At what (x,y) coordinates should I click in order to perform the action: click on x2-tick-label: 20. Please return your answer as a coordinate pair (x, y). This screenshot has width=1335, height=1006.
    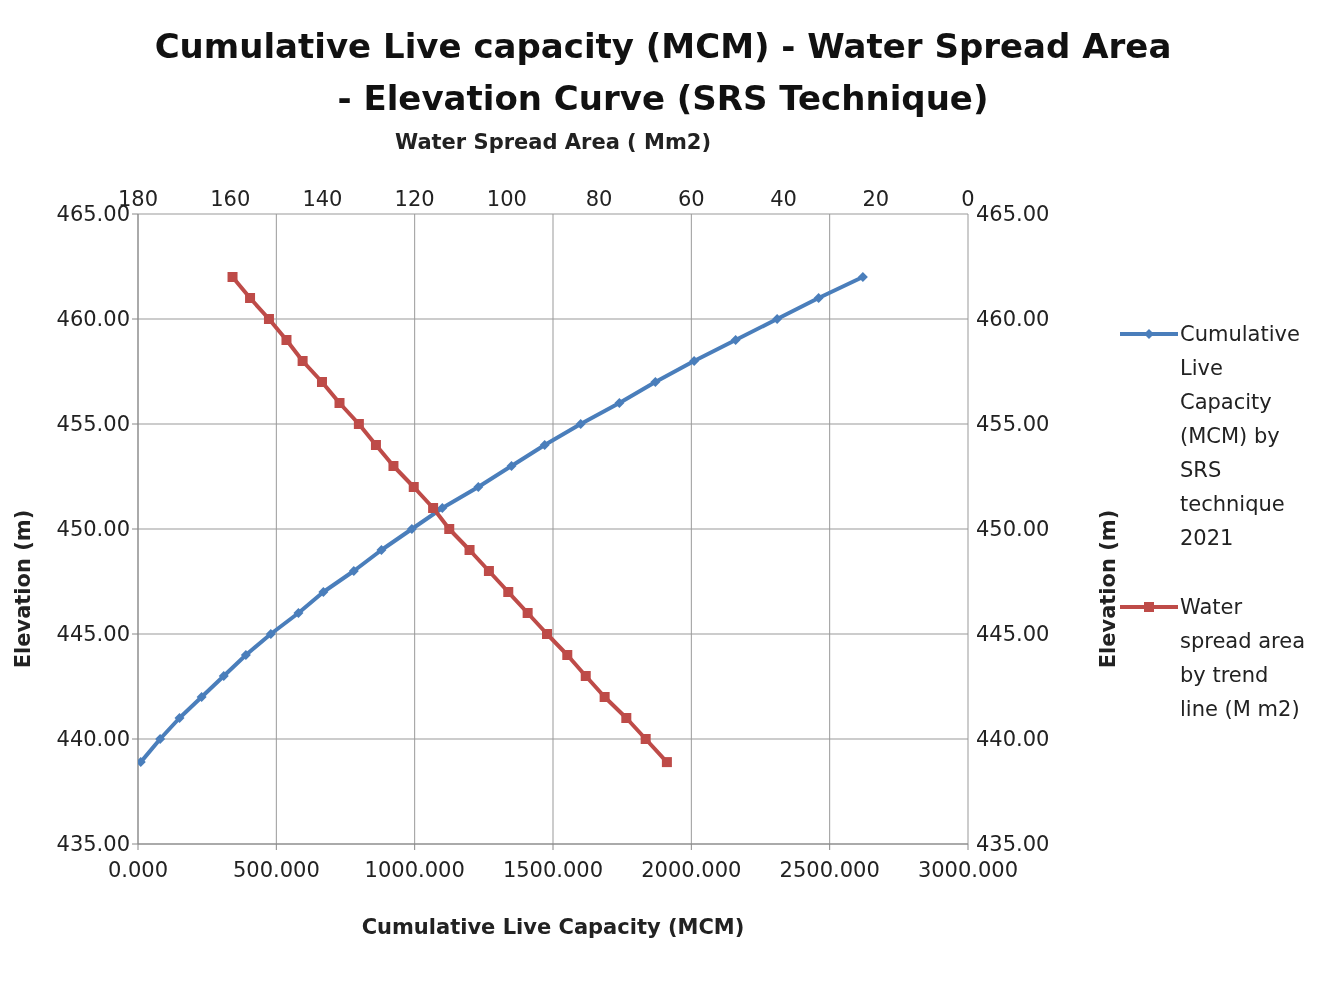
    Looking at the image, I should click on (876, 199).